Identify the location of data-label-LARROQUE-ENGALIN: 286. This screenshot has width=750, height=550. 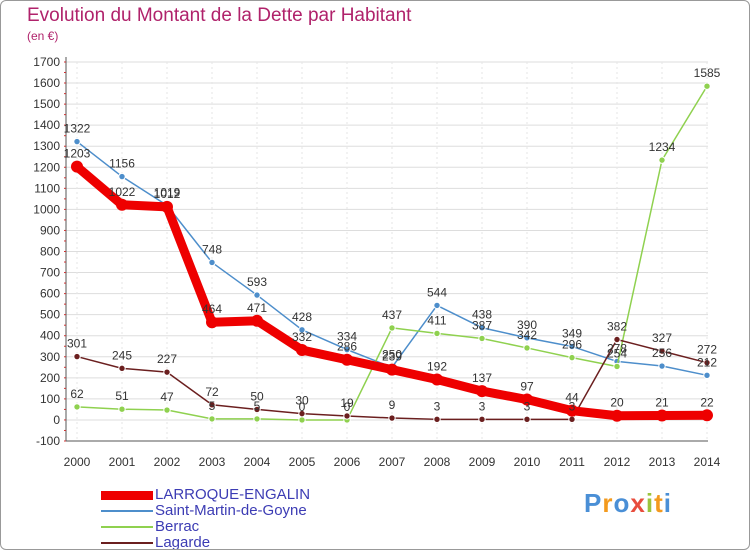
(347, 347).